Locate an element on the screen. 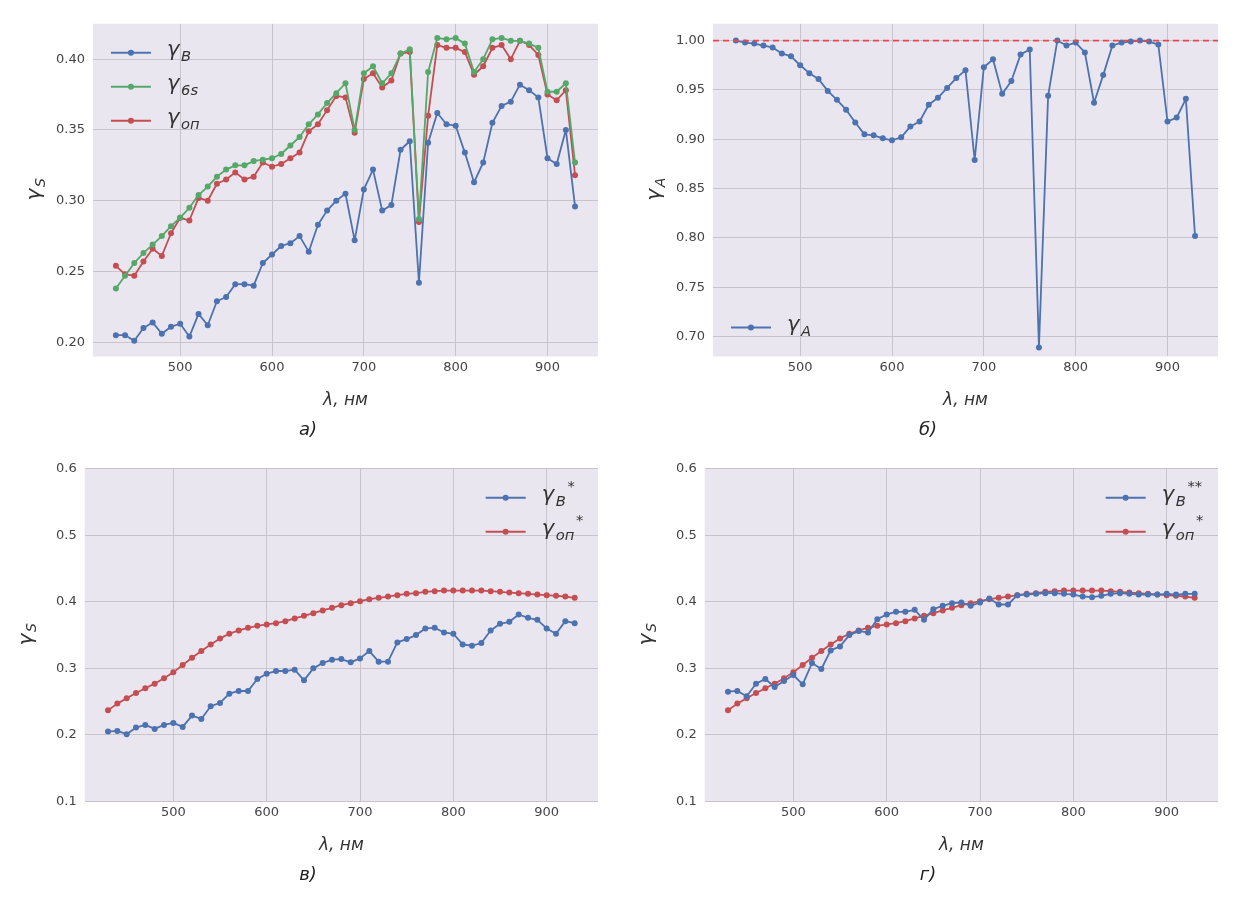 The height and width of the screenshot is (905, 1239). y-tick-label: 0.90 is located at coordinates (690, 138).